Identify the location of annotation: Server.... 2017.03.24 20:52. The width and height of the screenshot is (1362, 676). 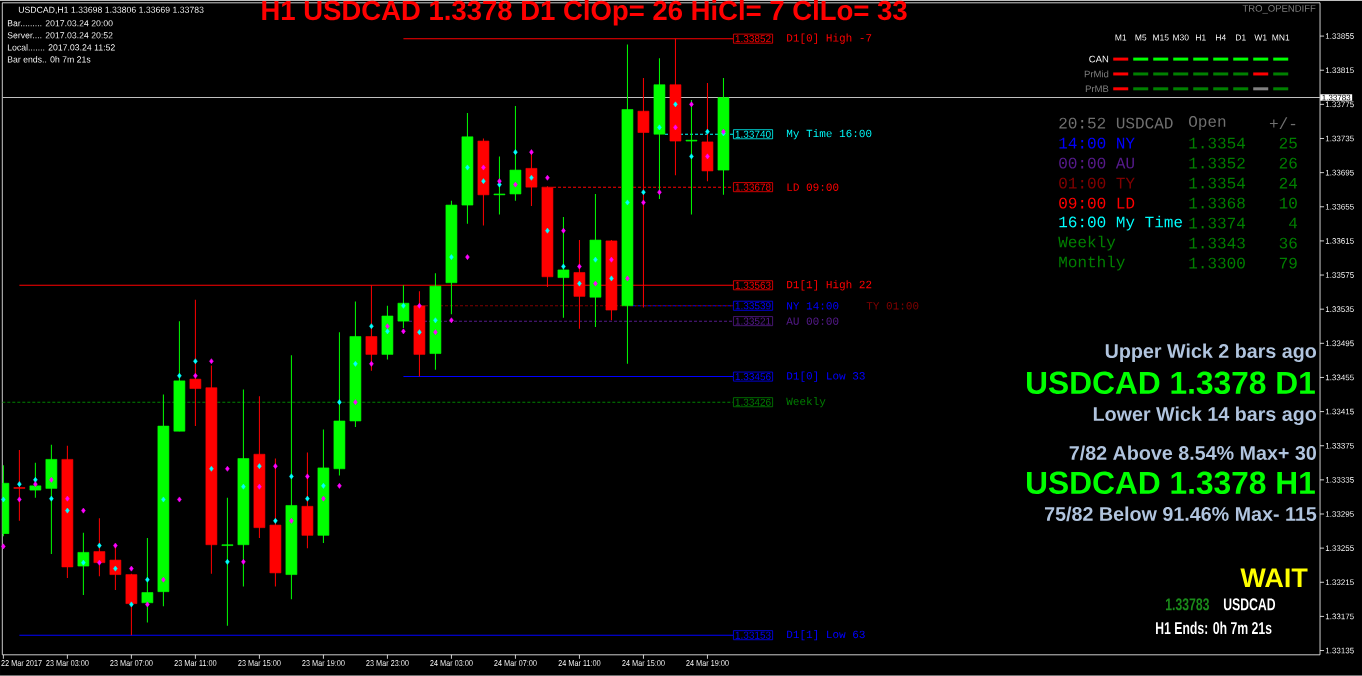
(60, 35).